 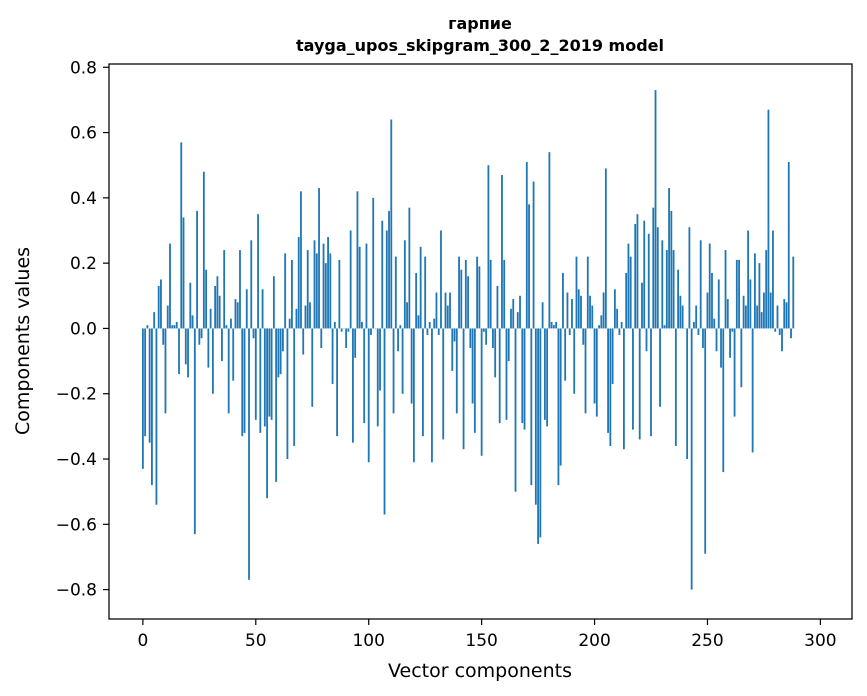 What do you see at coordinates (481, 641) in the screenshot?
I see `x-tick-label: 150` at bounding box center [481, 641].